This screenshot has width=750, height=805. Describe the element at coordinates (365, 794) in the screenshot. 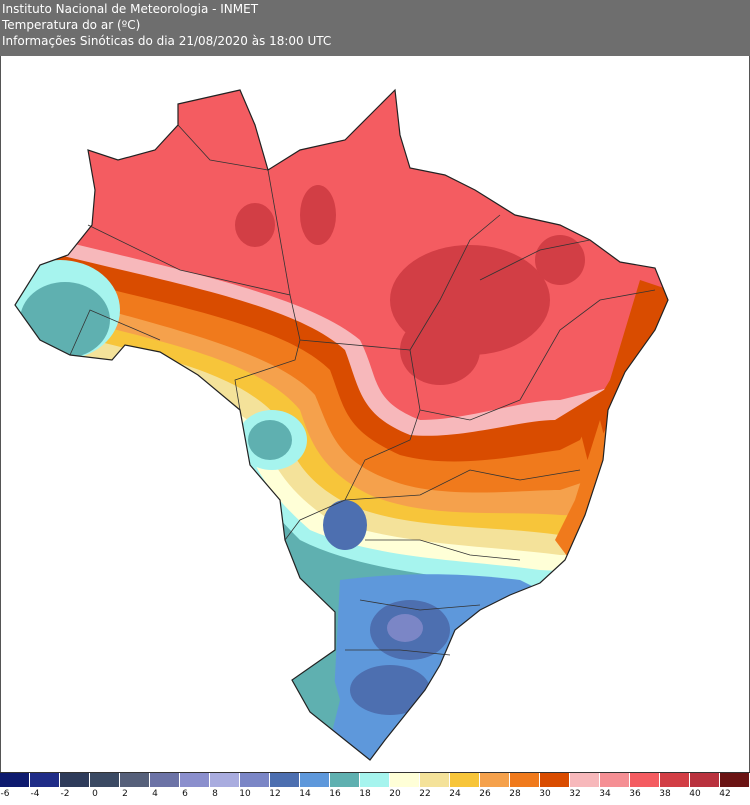

I see `legend-tick-label: 18` at that location.